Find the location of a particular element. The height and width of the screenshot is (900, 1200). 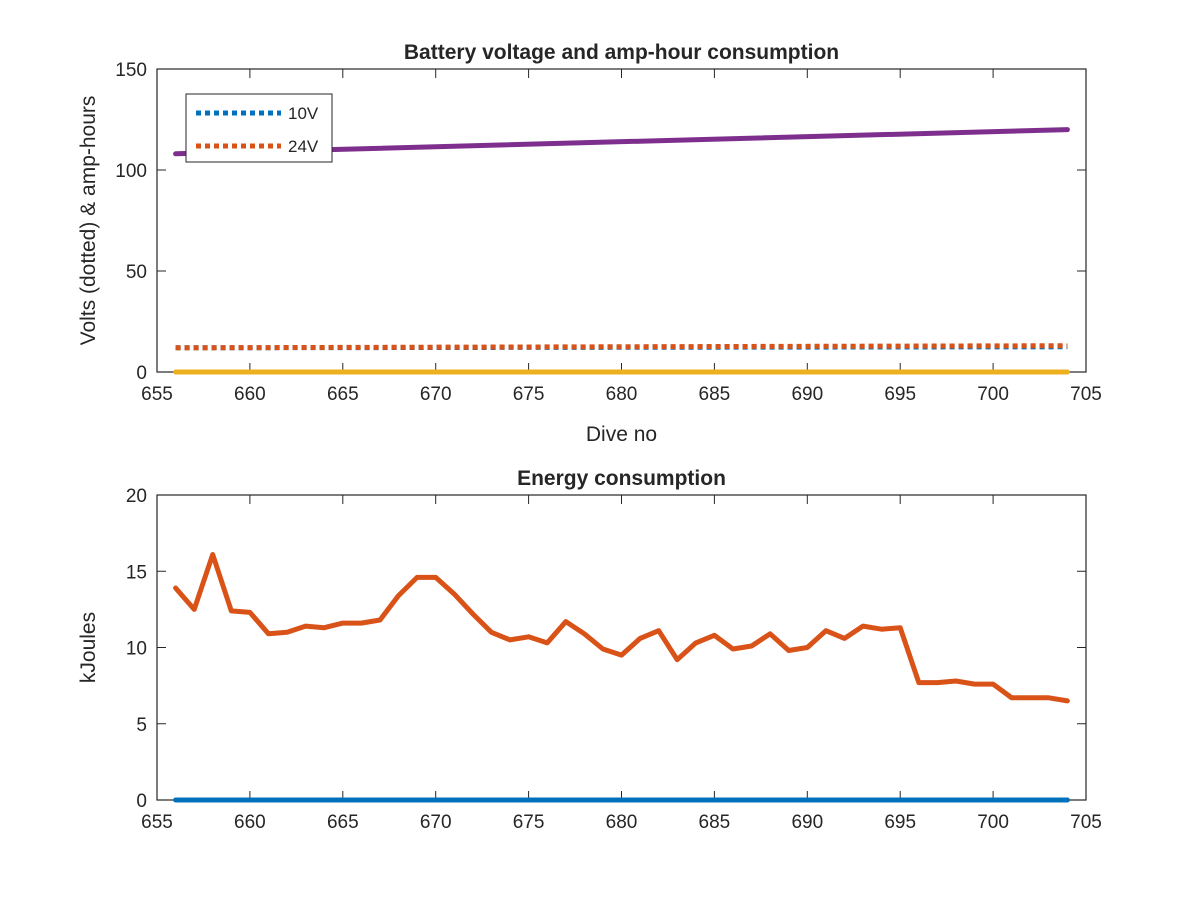

y-axis-label: kJoules is located at coordinates (88, 647).